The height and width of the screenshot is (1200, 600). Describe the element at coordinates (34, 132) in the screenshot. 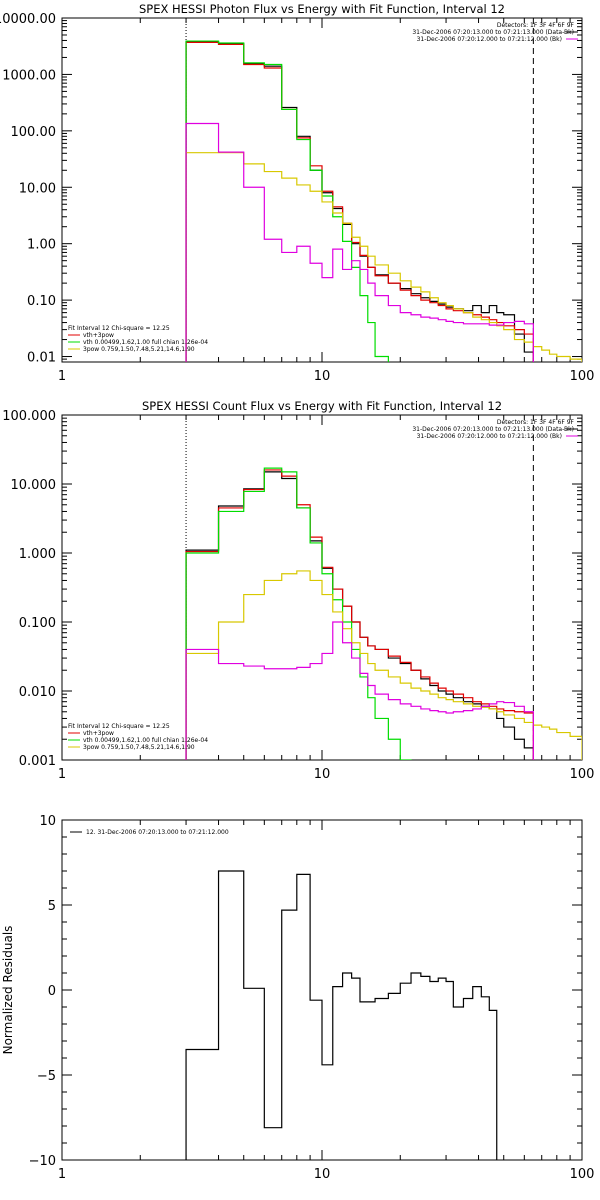

I see `y-tick-label: 100.00` at that location.